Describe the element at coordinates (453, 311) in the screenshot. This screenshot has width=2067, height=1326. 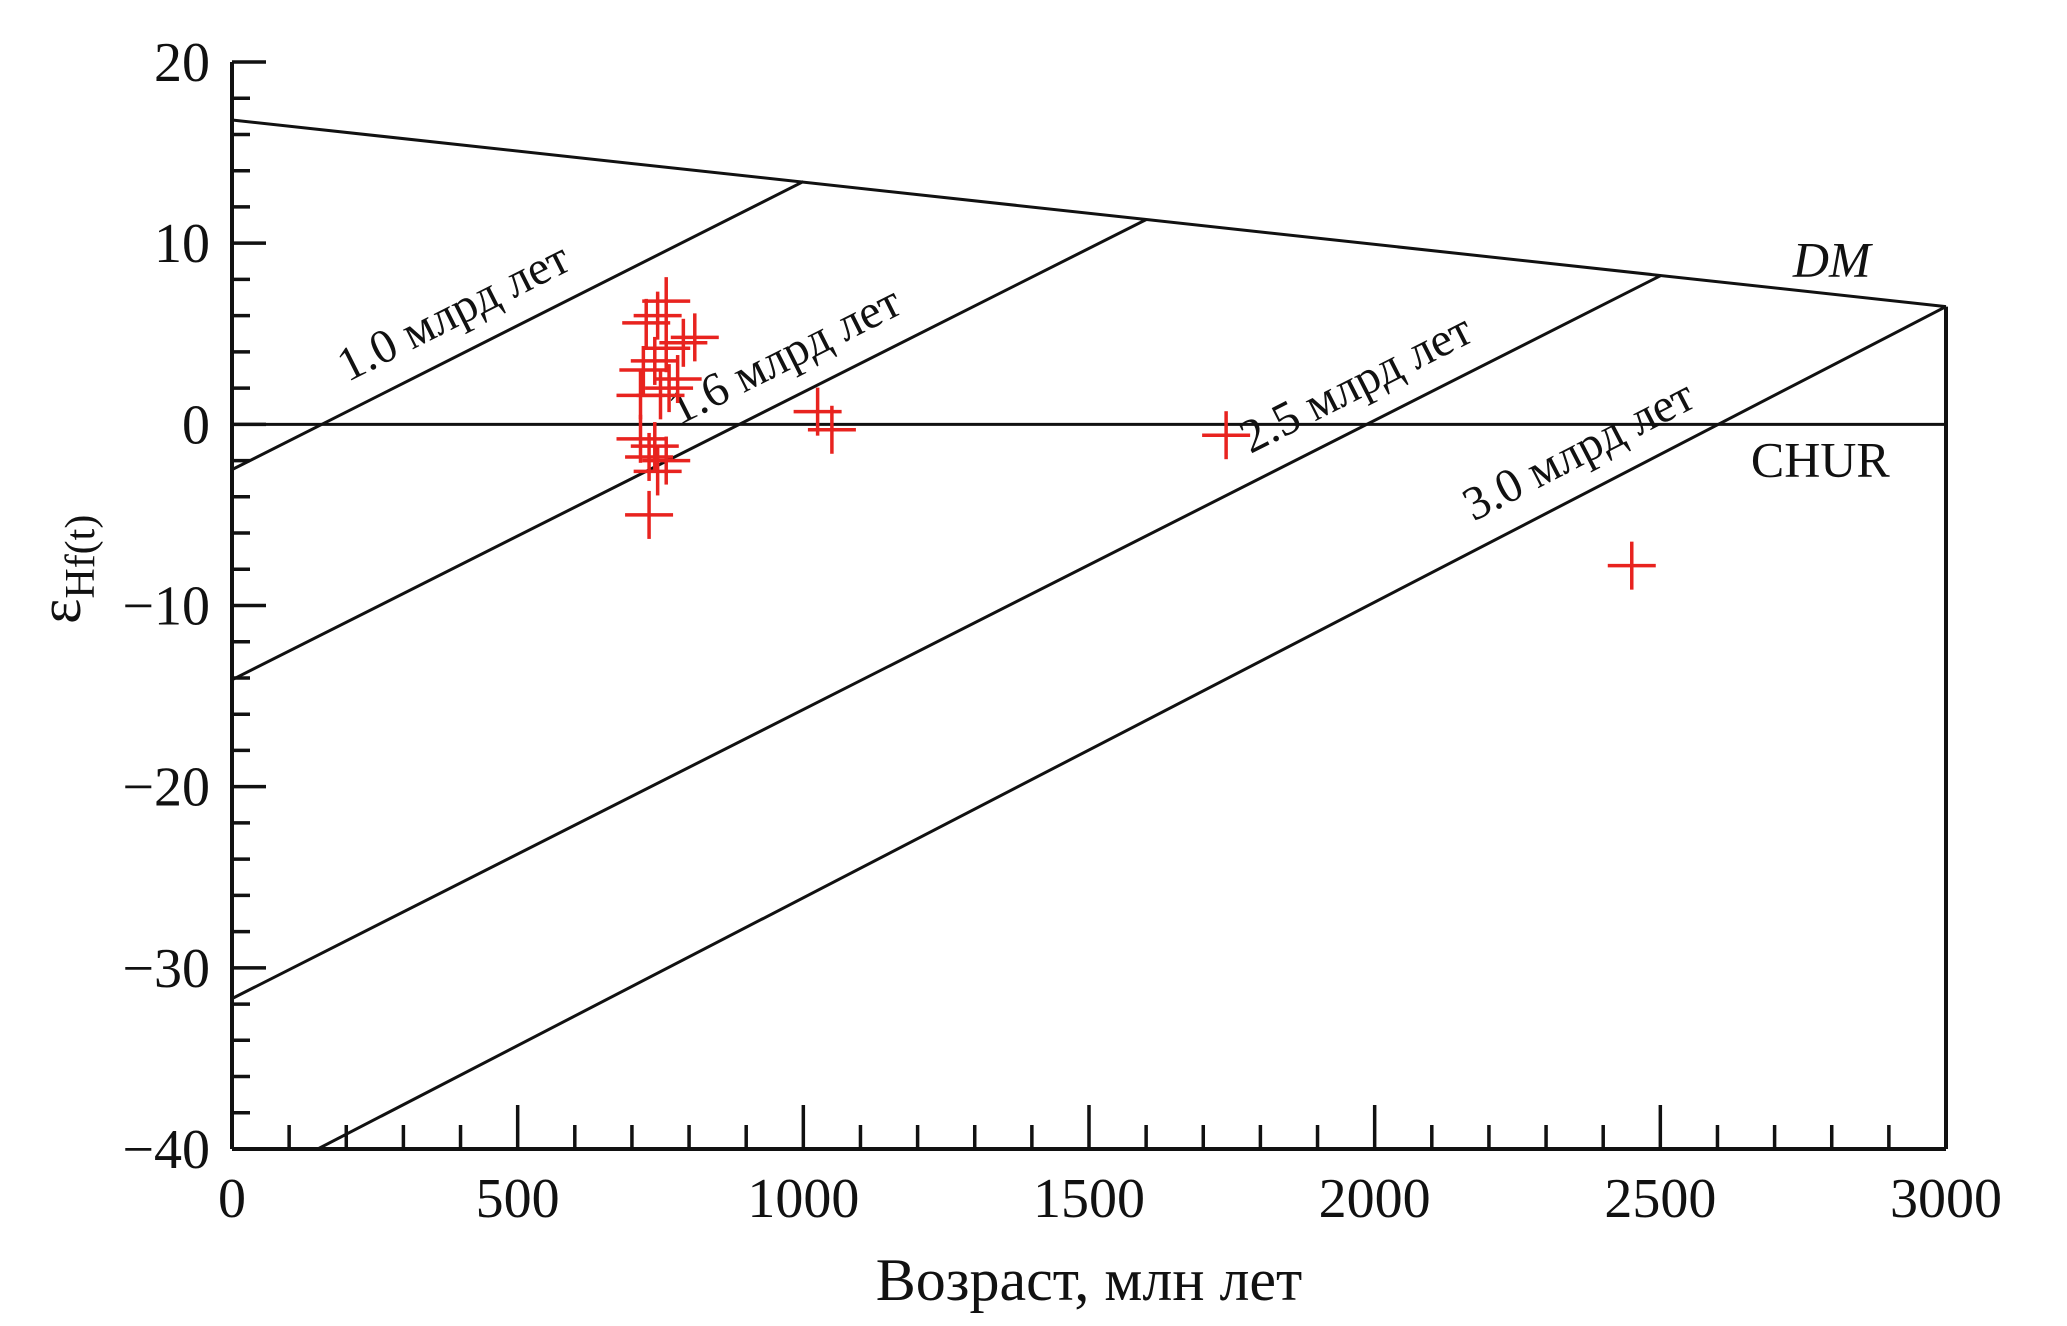
I see `evolution-line-label: 1.0 млрд лет` at that location.